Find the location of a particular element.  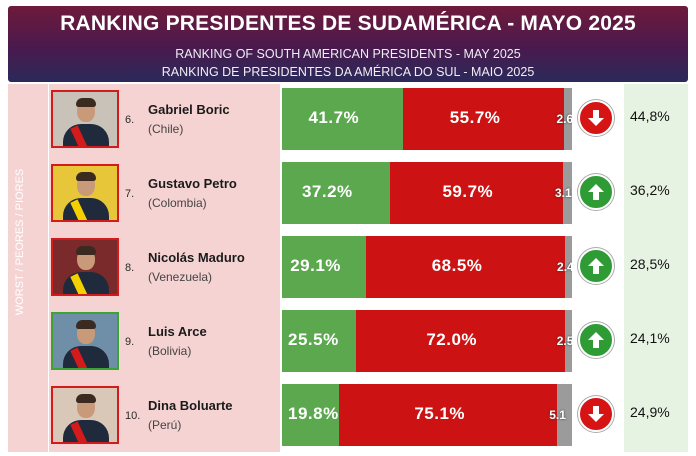

approve-label: 41.7% is located at coordinates (334, 117).